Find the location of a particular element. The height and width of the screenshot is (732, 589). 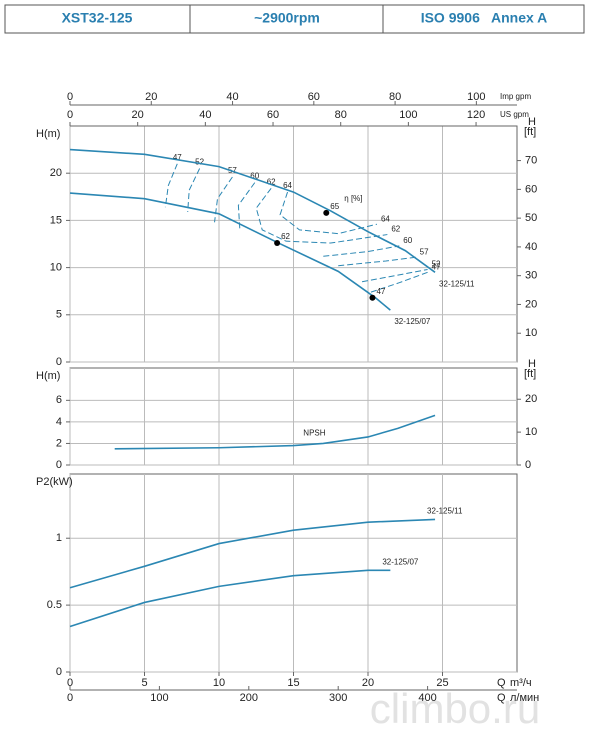

bottom-tick-label: 400 is located at coordinates (427, 698).